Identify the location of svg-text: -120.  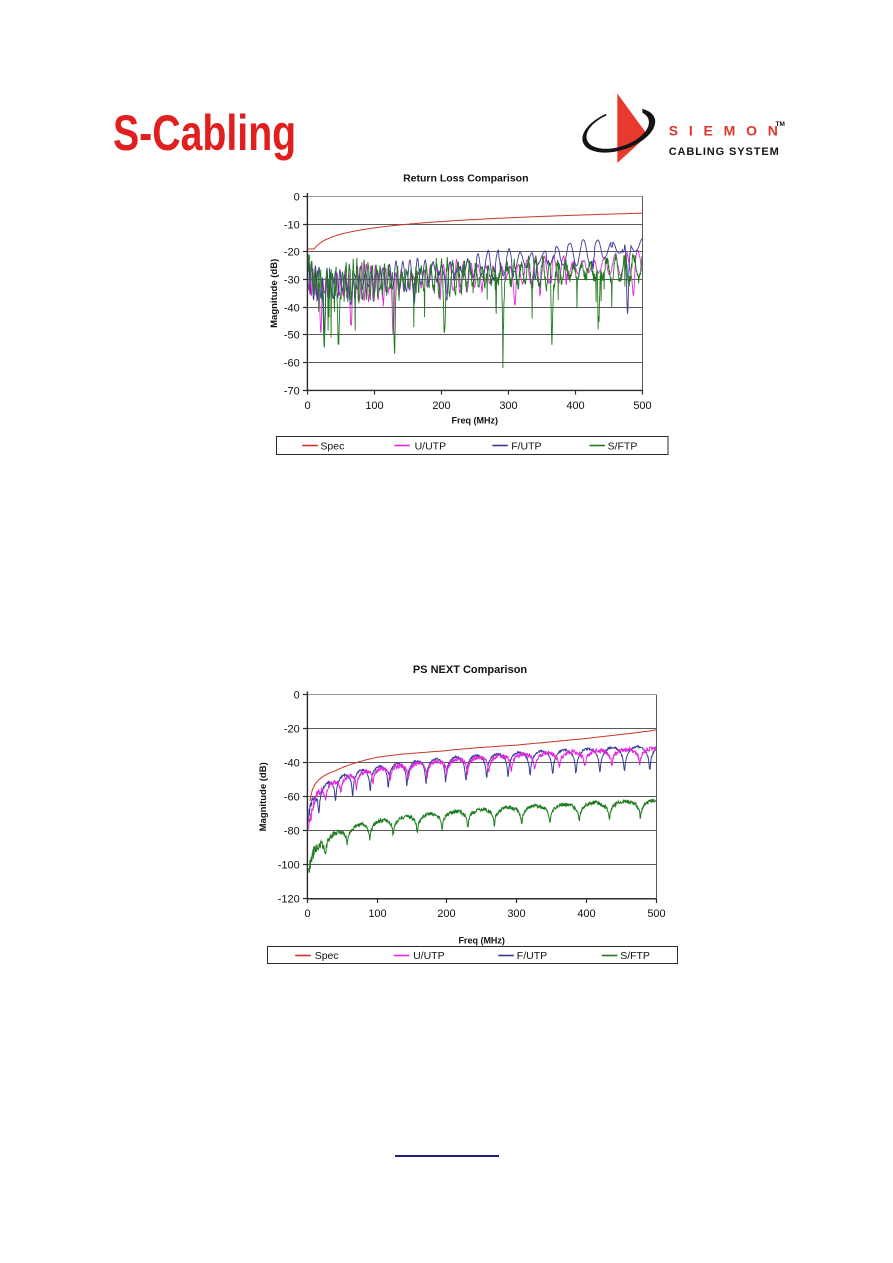
(289, 899).